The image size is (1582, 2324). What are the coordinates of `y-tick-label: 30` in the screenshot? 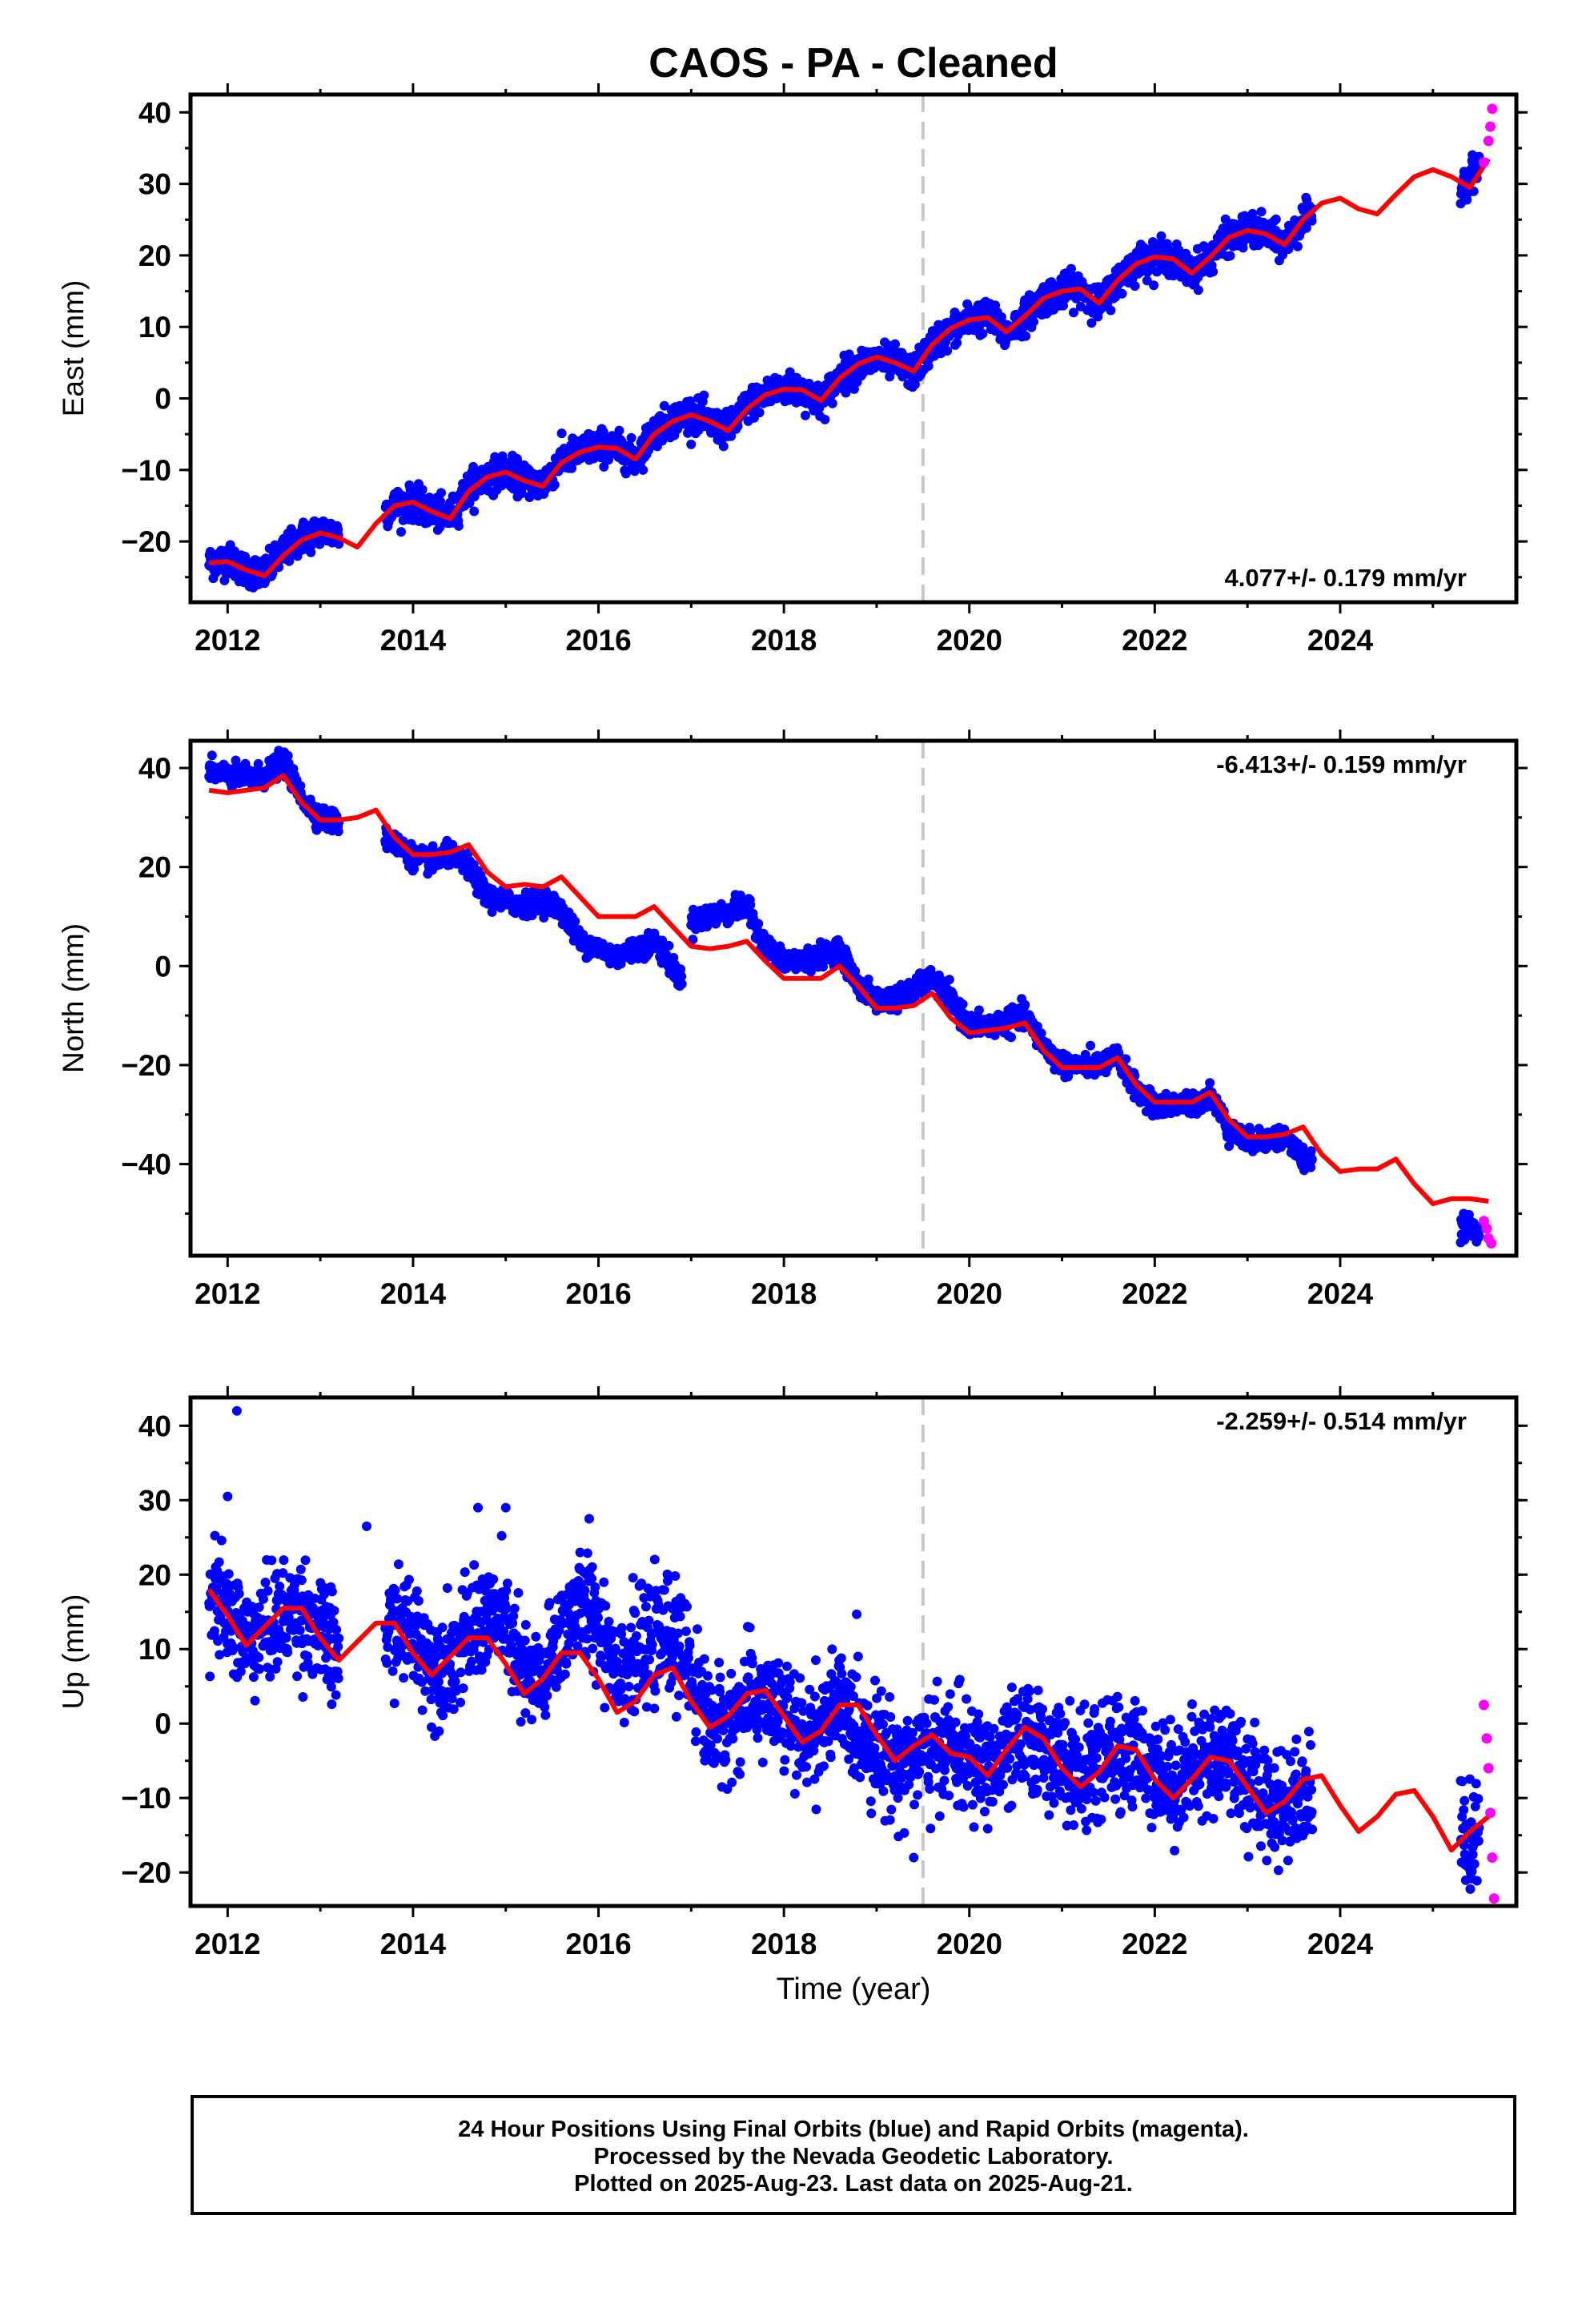 It's located at (155, 185).